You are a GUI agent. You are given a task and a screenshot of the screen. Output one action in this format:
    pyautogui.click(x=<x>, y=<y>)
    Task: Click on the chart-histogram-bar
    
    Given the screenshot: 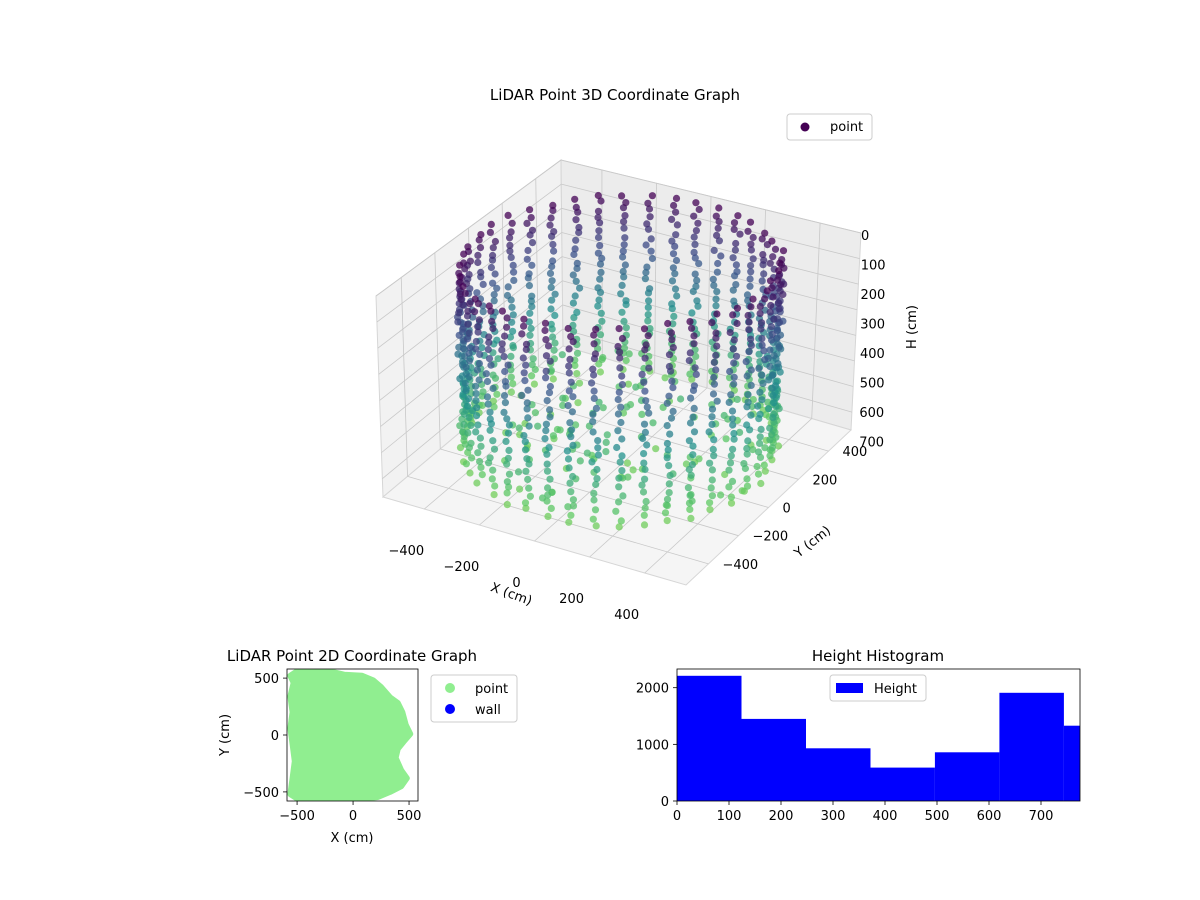 What is the action you would take?
    pyautogui.click(x=838, y=774)
    